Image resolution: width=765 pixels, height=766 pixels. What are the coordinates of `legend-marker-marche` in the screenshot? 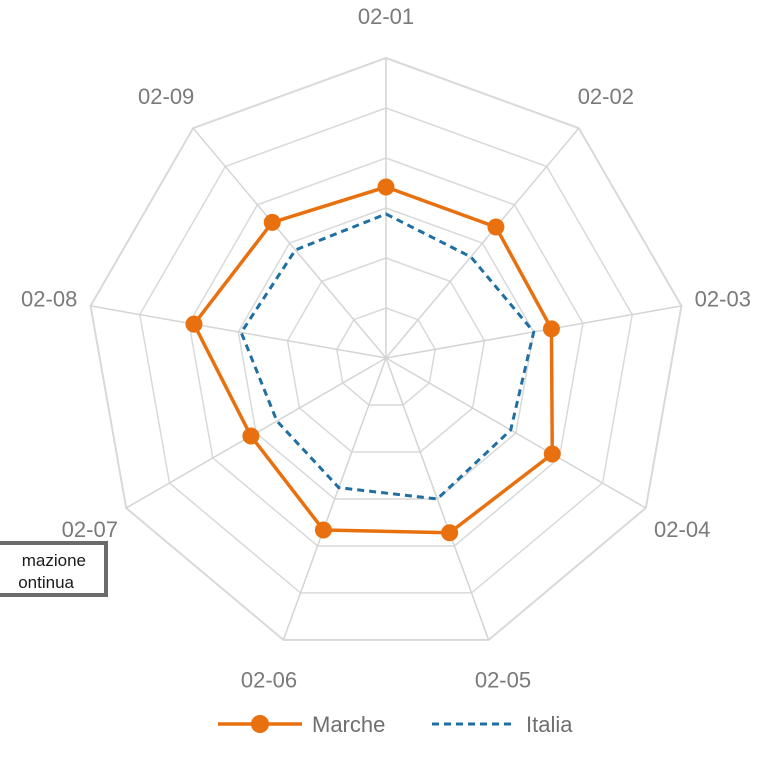 It's located at (260, 724).